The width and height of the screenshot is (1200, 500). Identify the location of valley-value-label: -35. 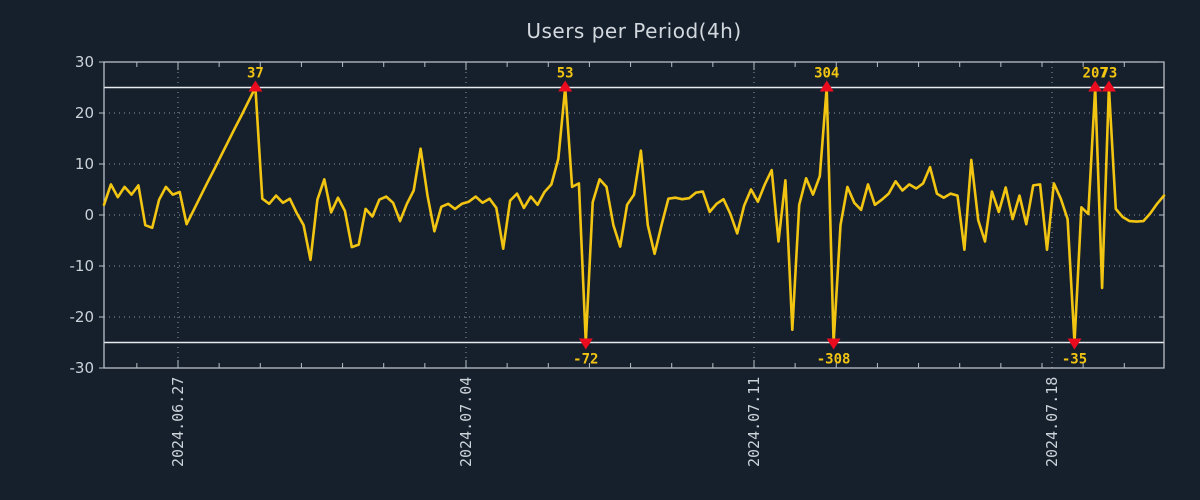
(1074, 360).